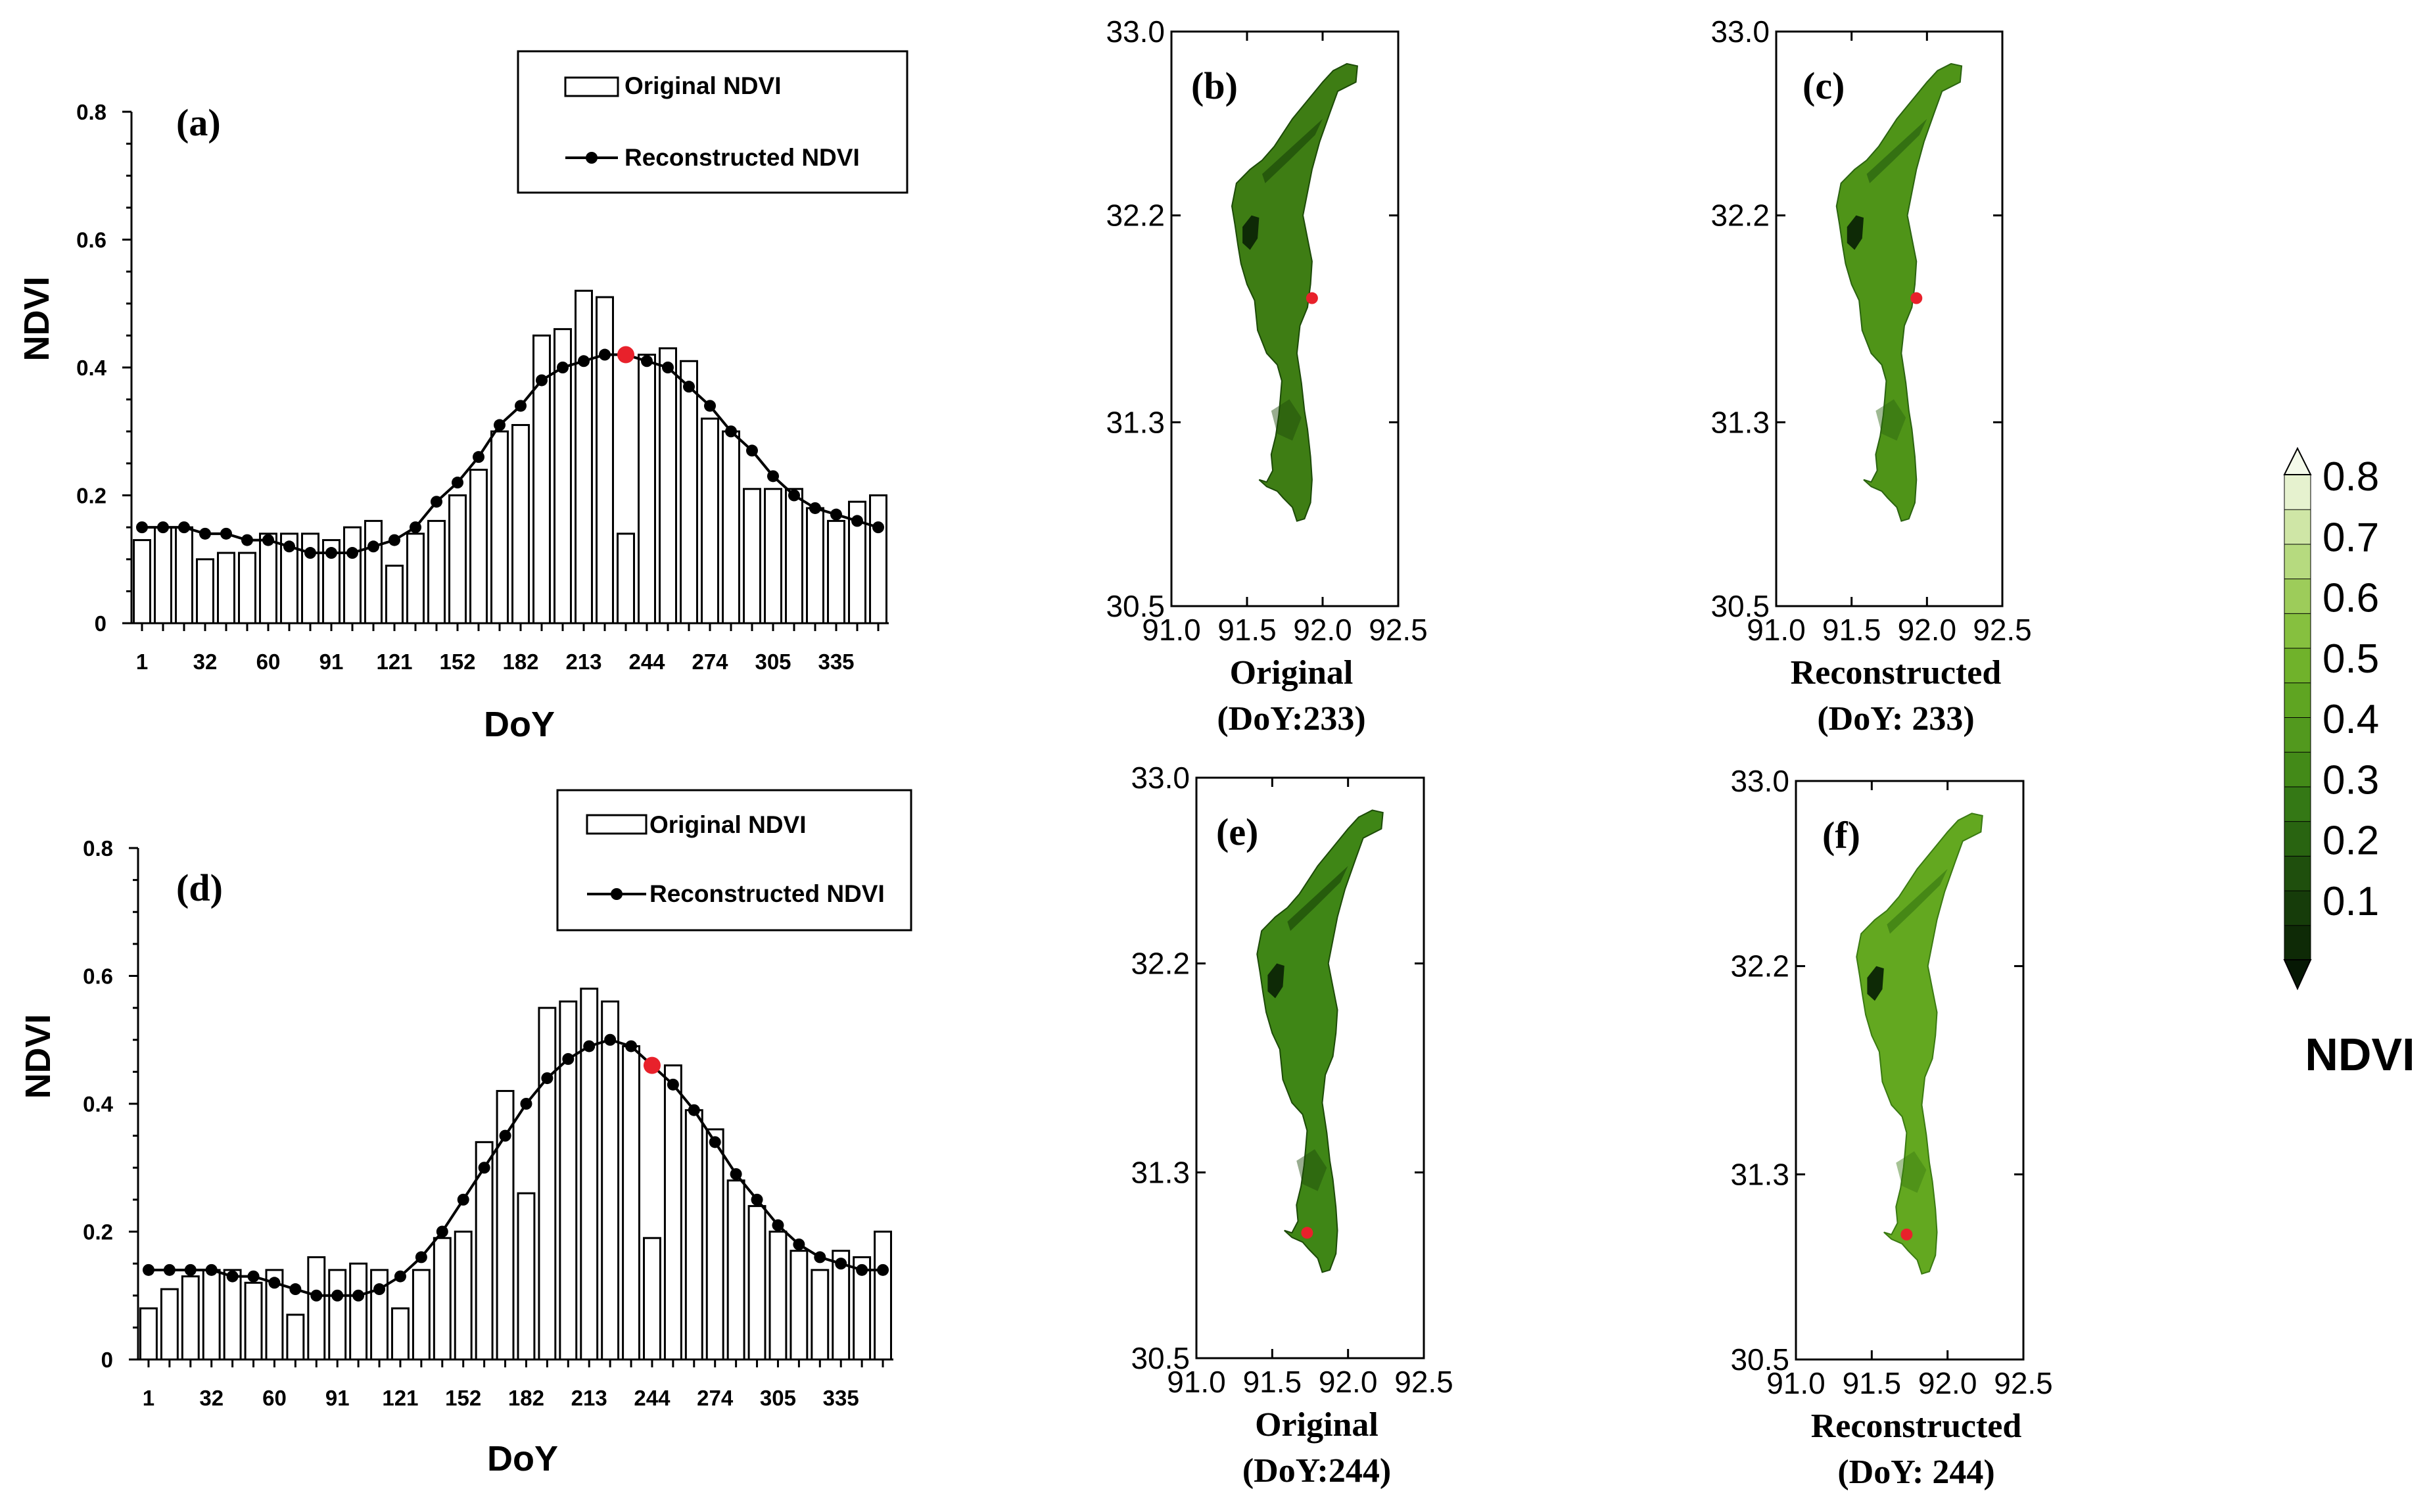  What do you see at coordinates (1916, 298) in the screenshot?
I see `map-location-marker` at bounding box center [1916, 298].